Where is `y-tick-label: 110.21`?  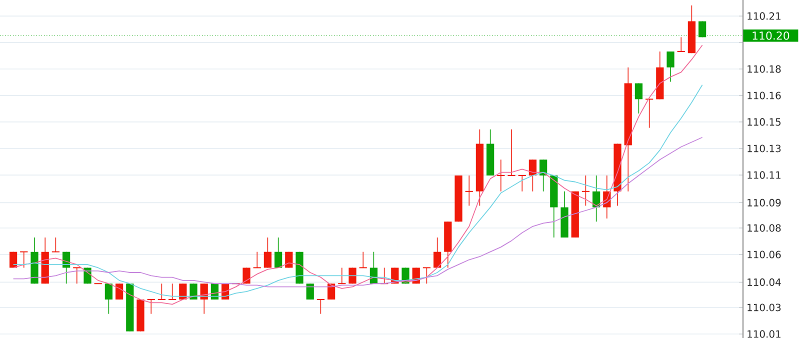 y-tick-label: 110.21 is located at coordinates (764, 16).